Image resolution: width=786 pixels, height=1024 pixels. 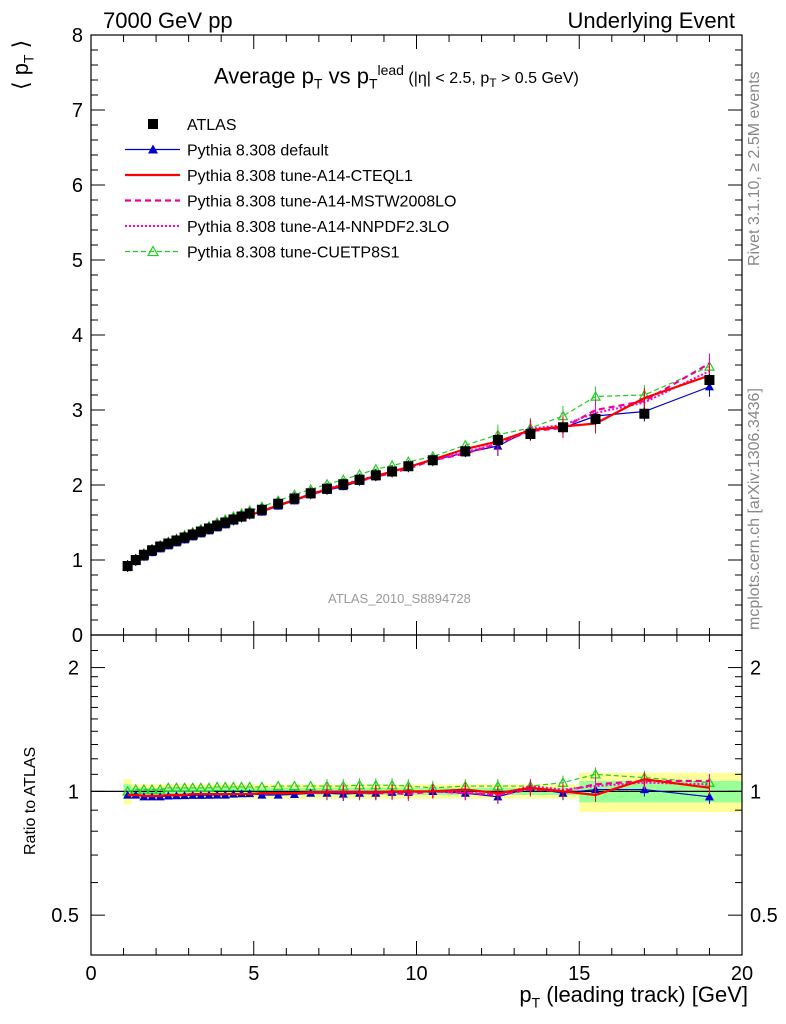 I want to click on y-tick-label-ratio-right: 1, so click(x=755, y=792).